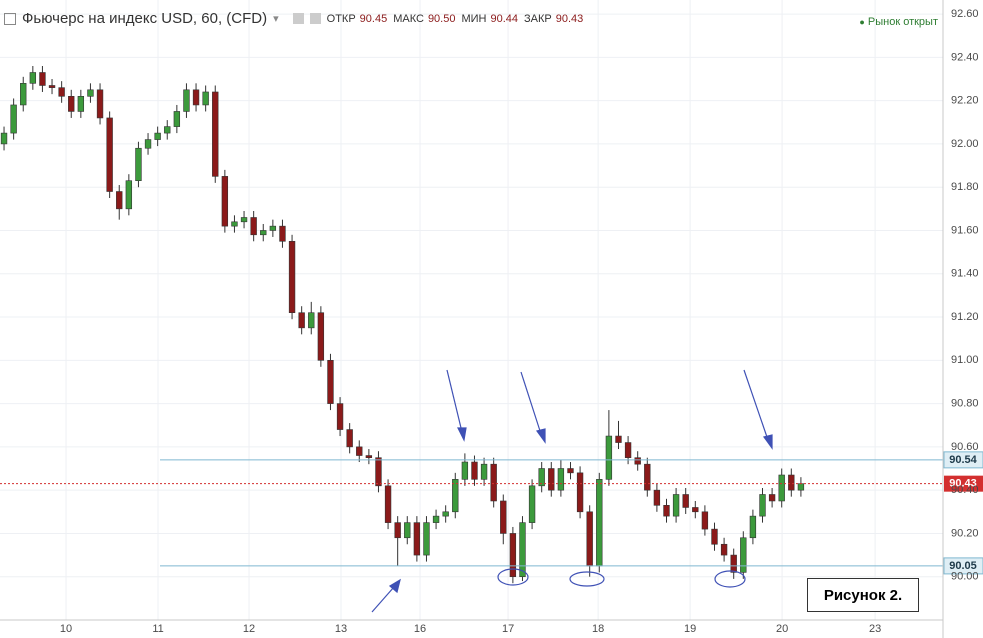  What do you see at coordinates (863, 595) in the screenshot?
I see `figure-label: Рисунок 2.` at bounding box center [863, 595].